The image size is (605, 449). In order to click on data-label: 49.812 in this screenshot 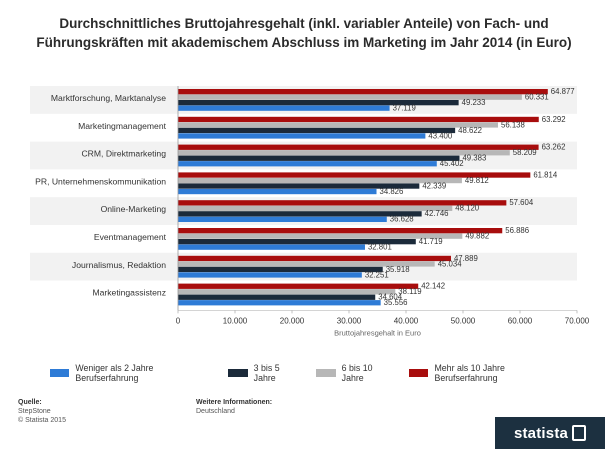, I will do `click(477, 180)`.